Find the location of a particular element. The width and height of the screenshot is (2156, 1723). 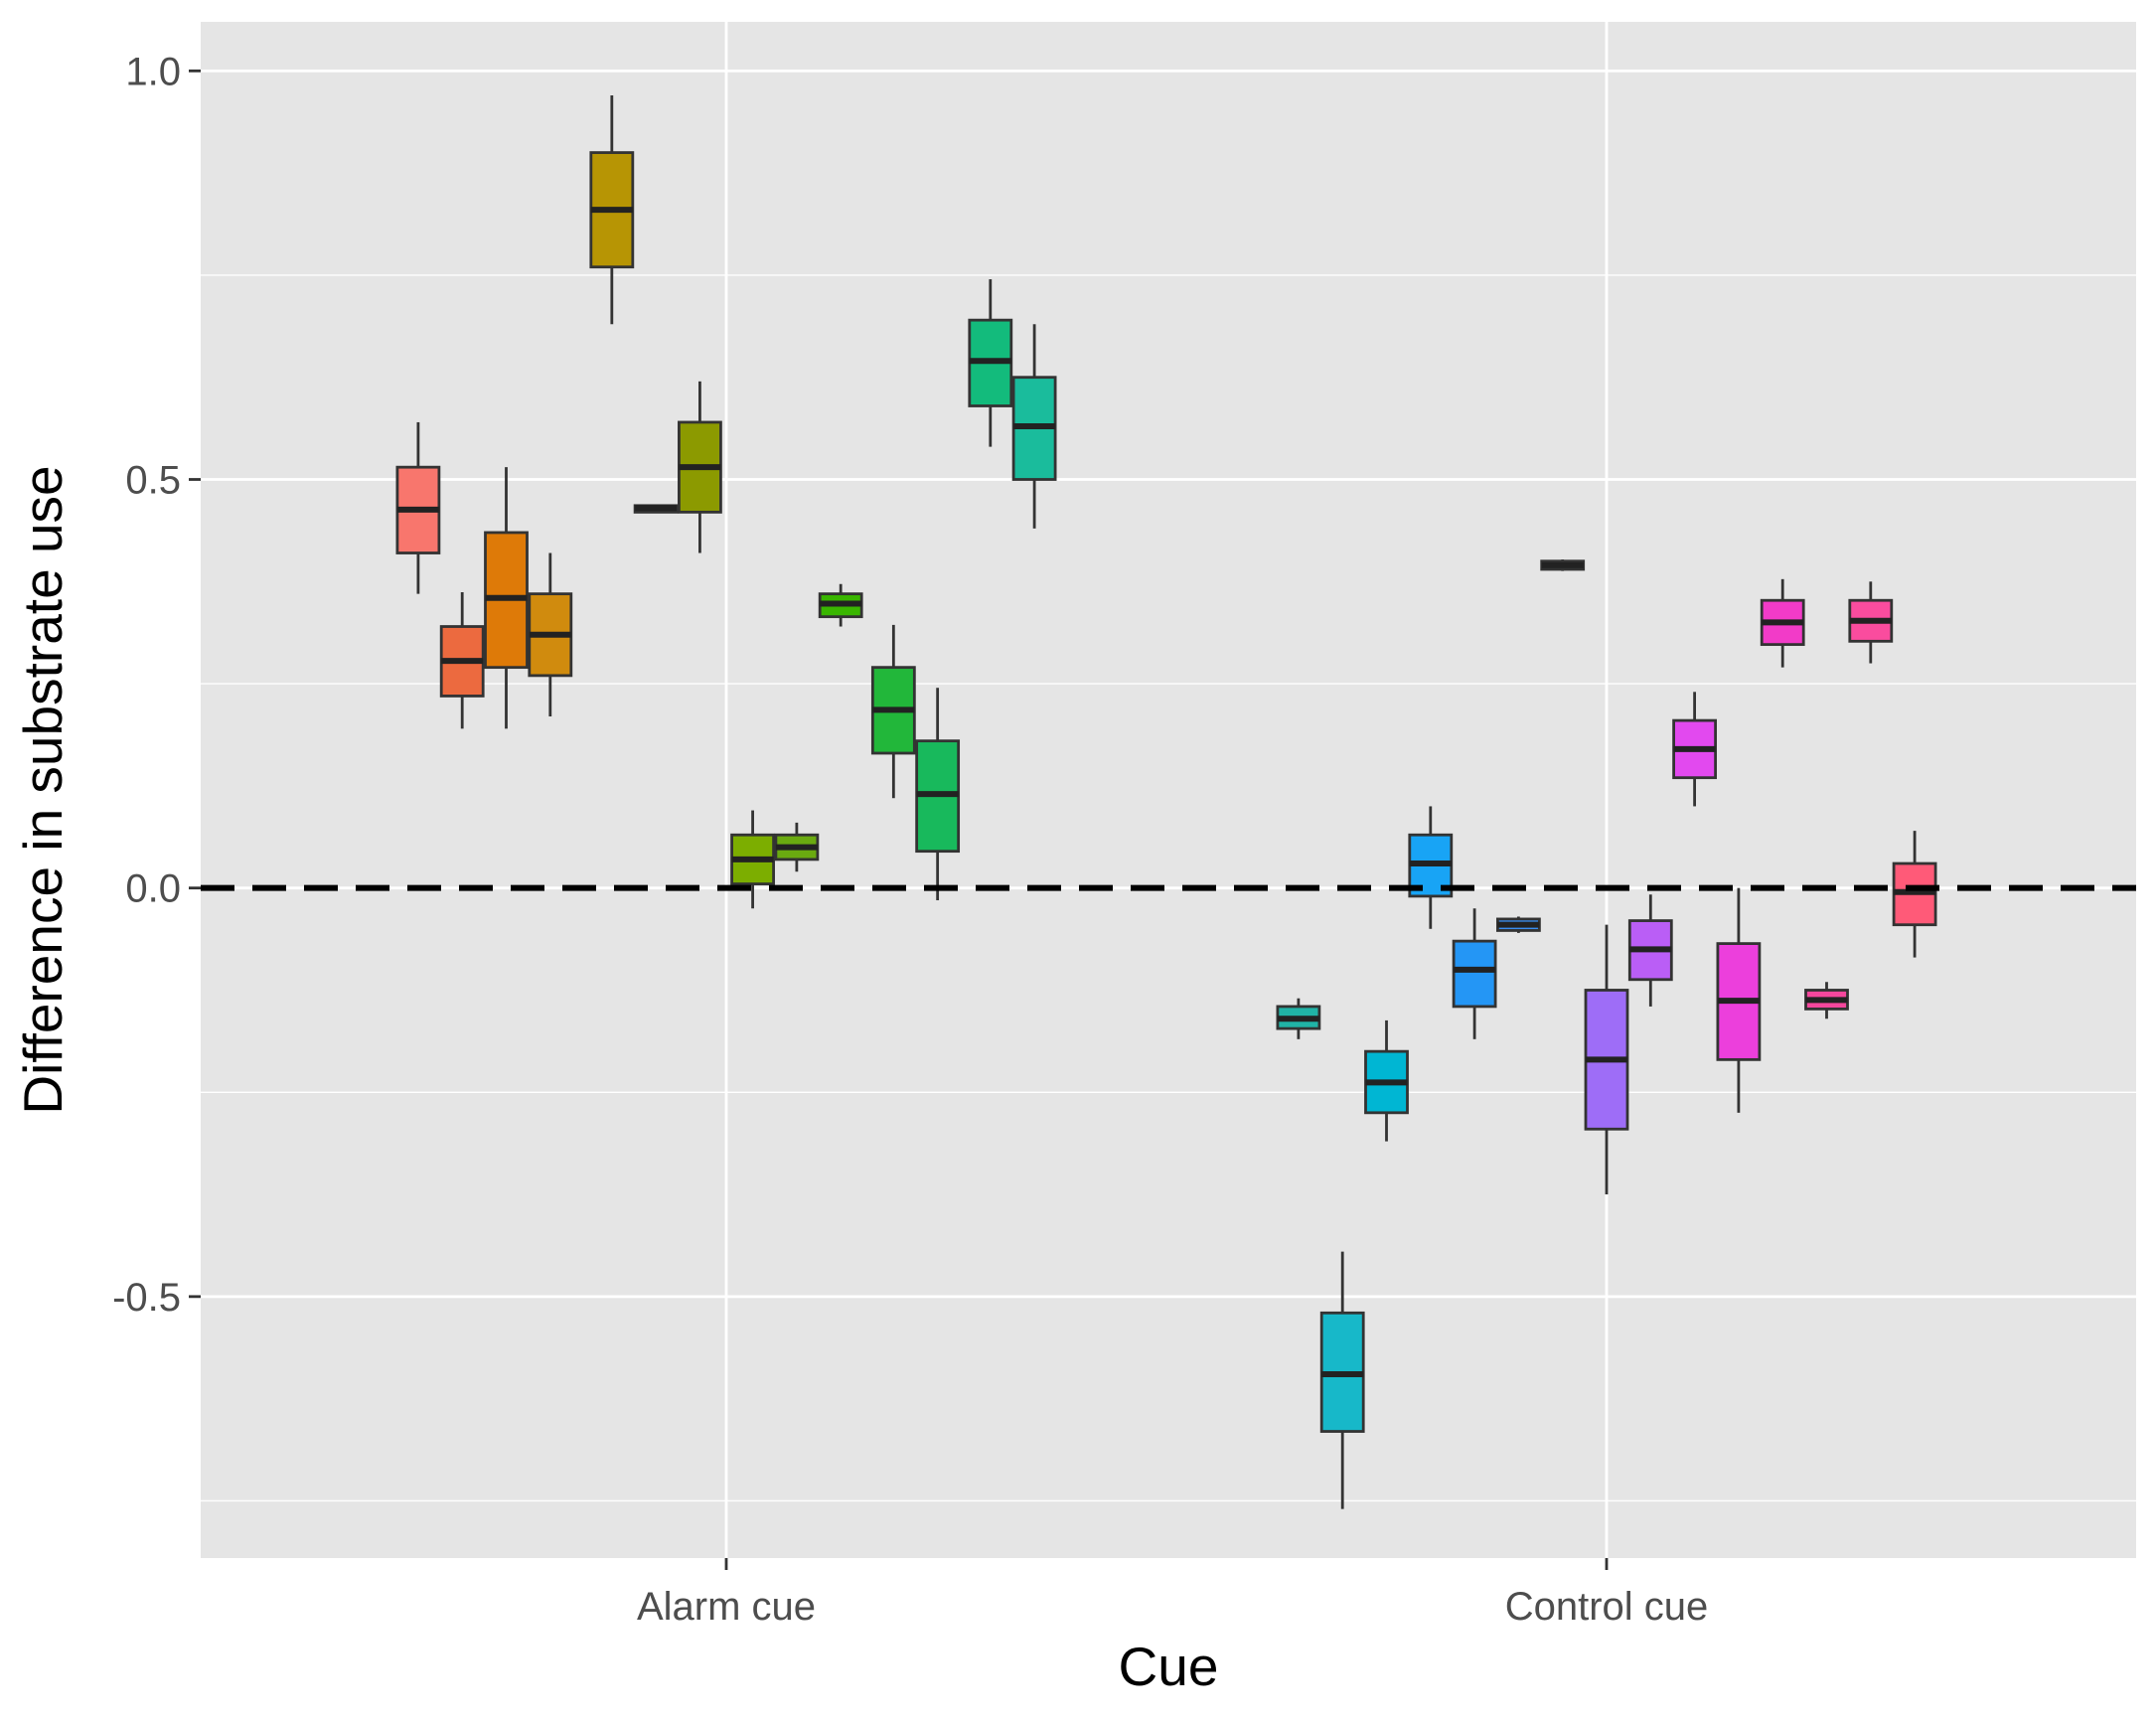

box-body is located at coordinates (1474, 974).